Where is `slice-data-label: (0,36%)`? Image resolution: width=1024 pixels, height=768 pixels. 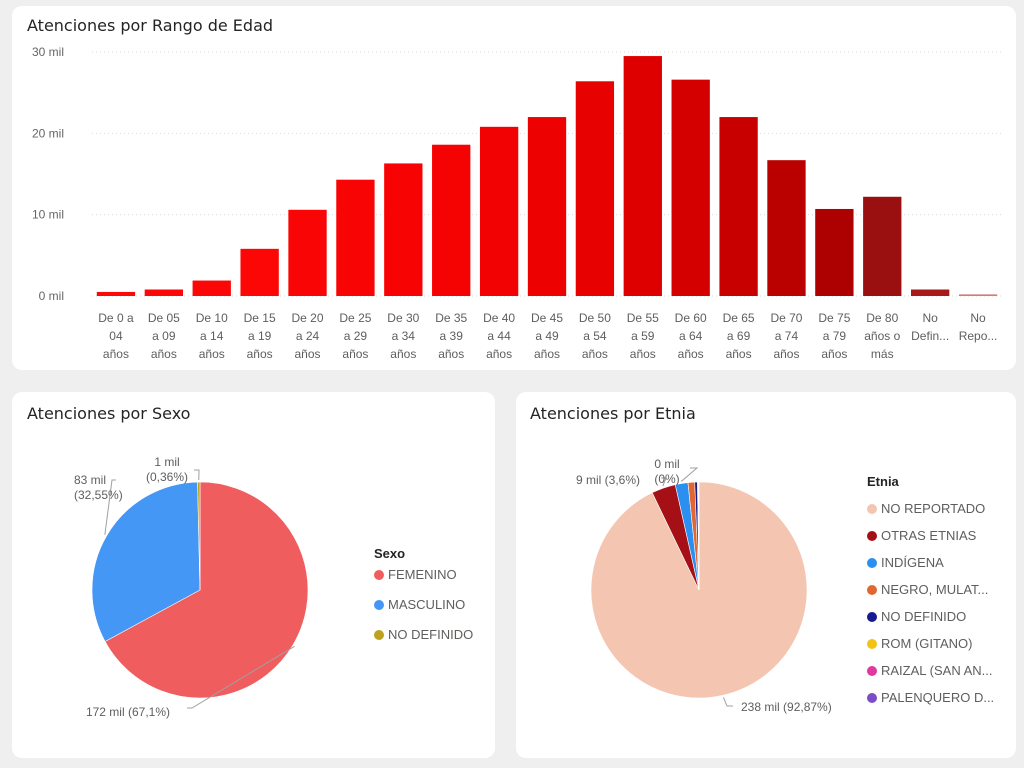
slice-data-label: (0,36%) is located at coordinates (167, 477).